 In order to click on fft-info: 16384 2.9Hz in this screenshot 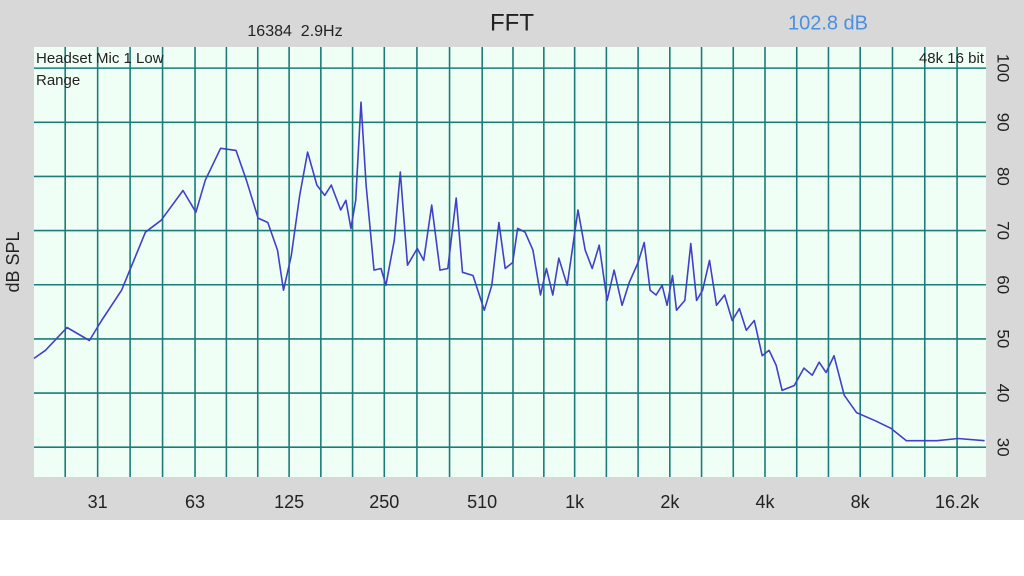, I will do `click(294, 31)`.